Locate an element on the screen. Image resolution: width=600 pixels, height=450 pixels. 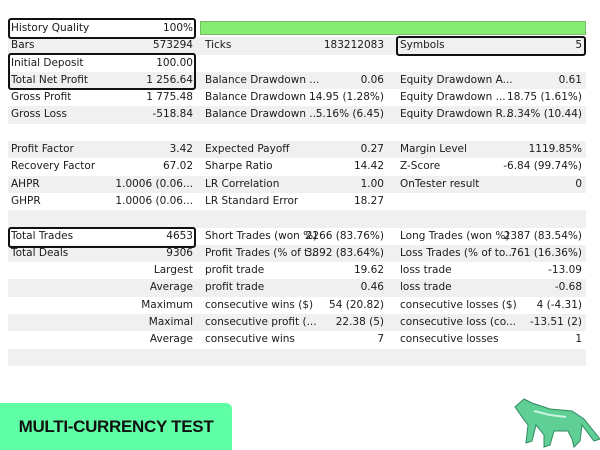
cell-value: -13.09 is located at coordinates (565, 270).